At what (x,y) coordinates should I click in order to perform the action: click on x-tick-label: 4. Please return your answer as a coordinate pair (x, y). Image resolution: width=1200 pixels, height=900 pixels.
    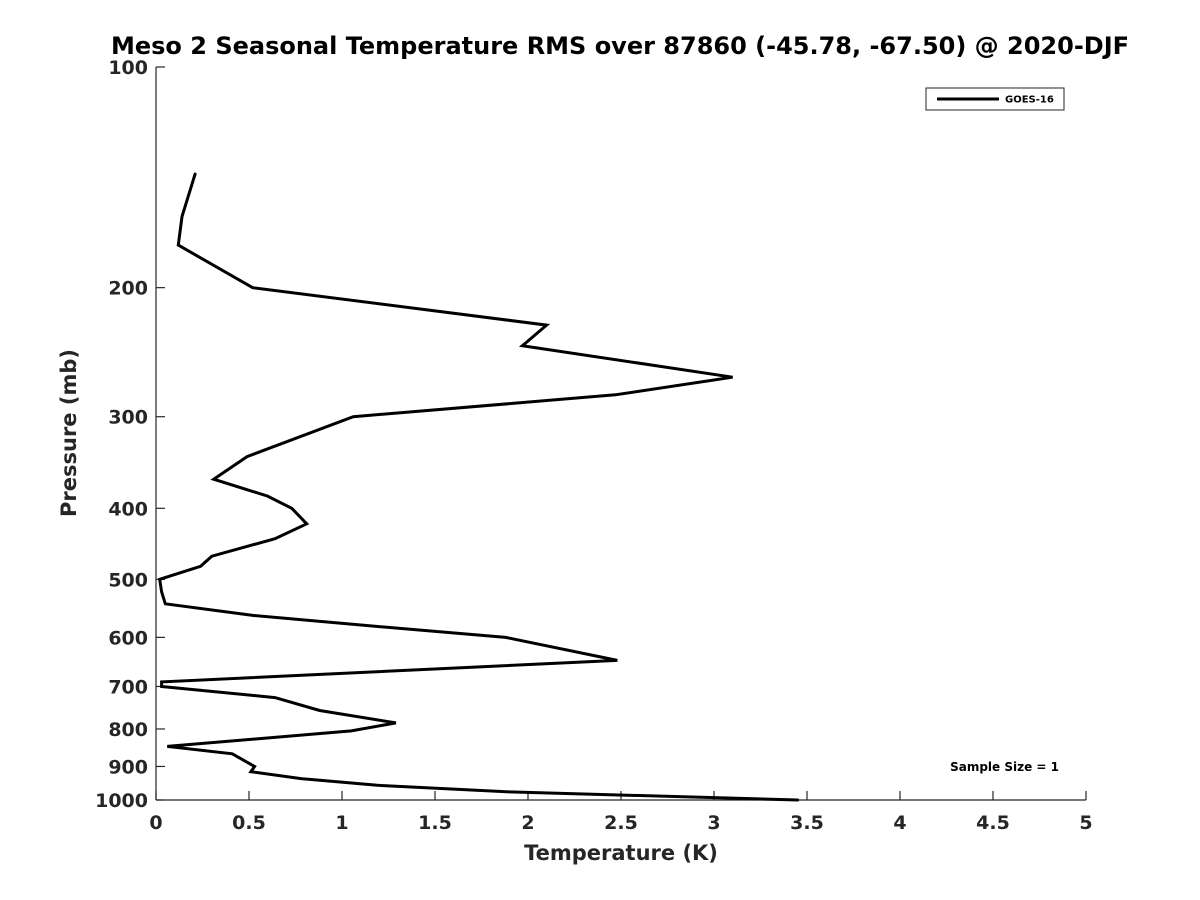
    Looking at the image, I should click on (899, 823).